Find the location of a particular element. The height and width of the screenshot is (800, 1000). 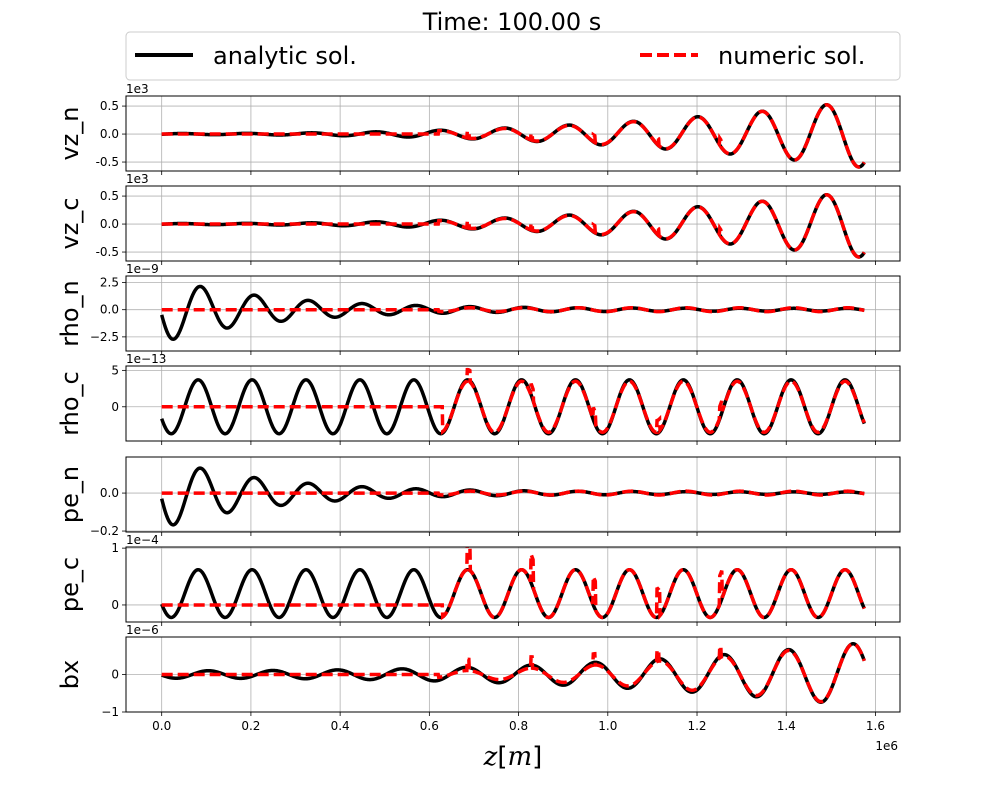

y-axis-label: rho_c is located at coordinates (70, 403).